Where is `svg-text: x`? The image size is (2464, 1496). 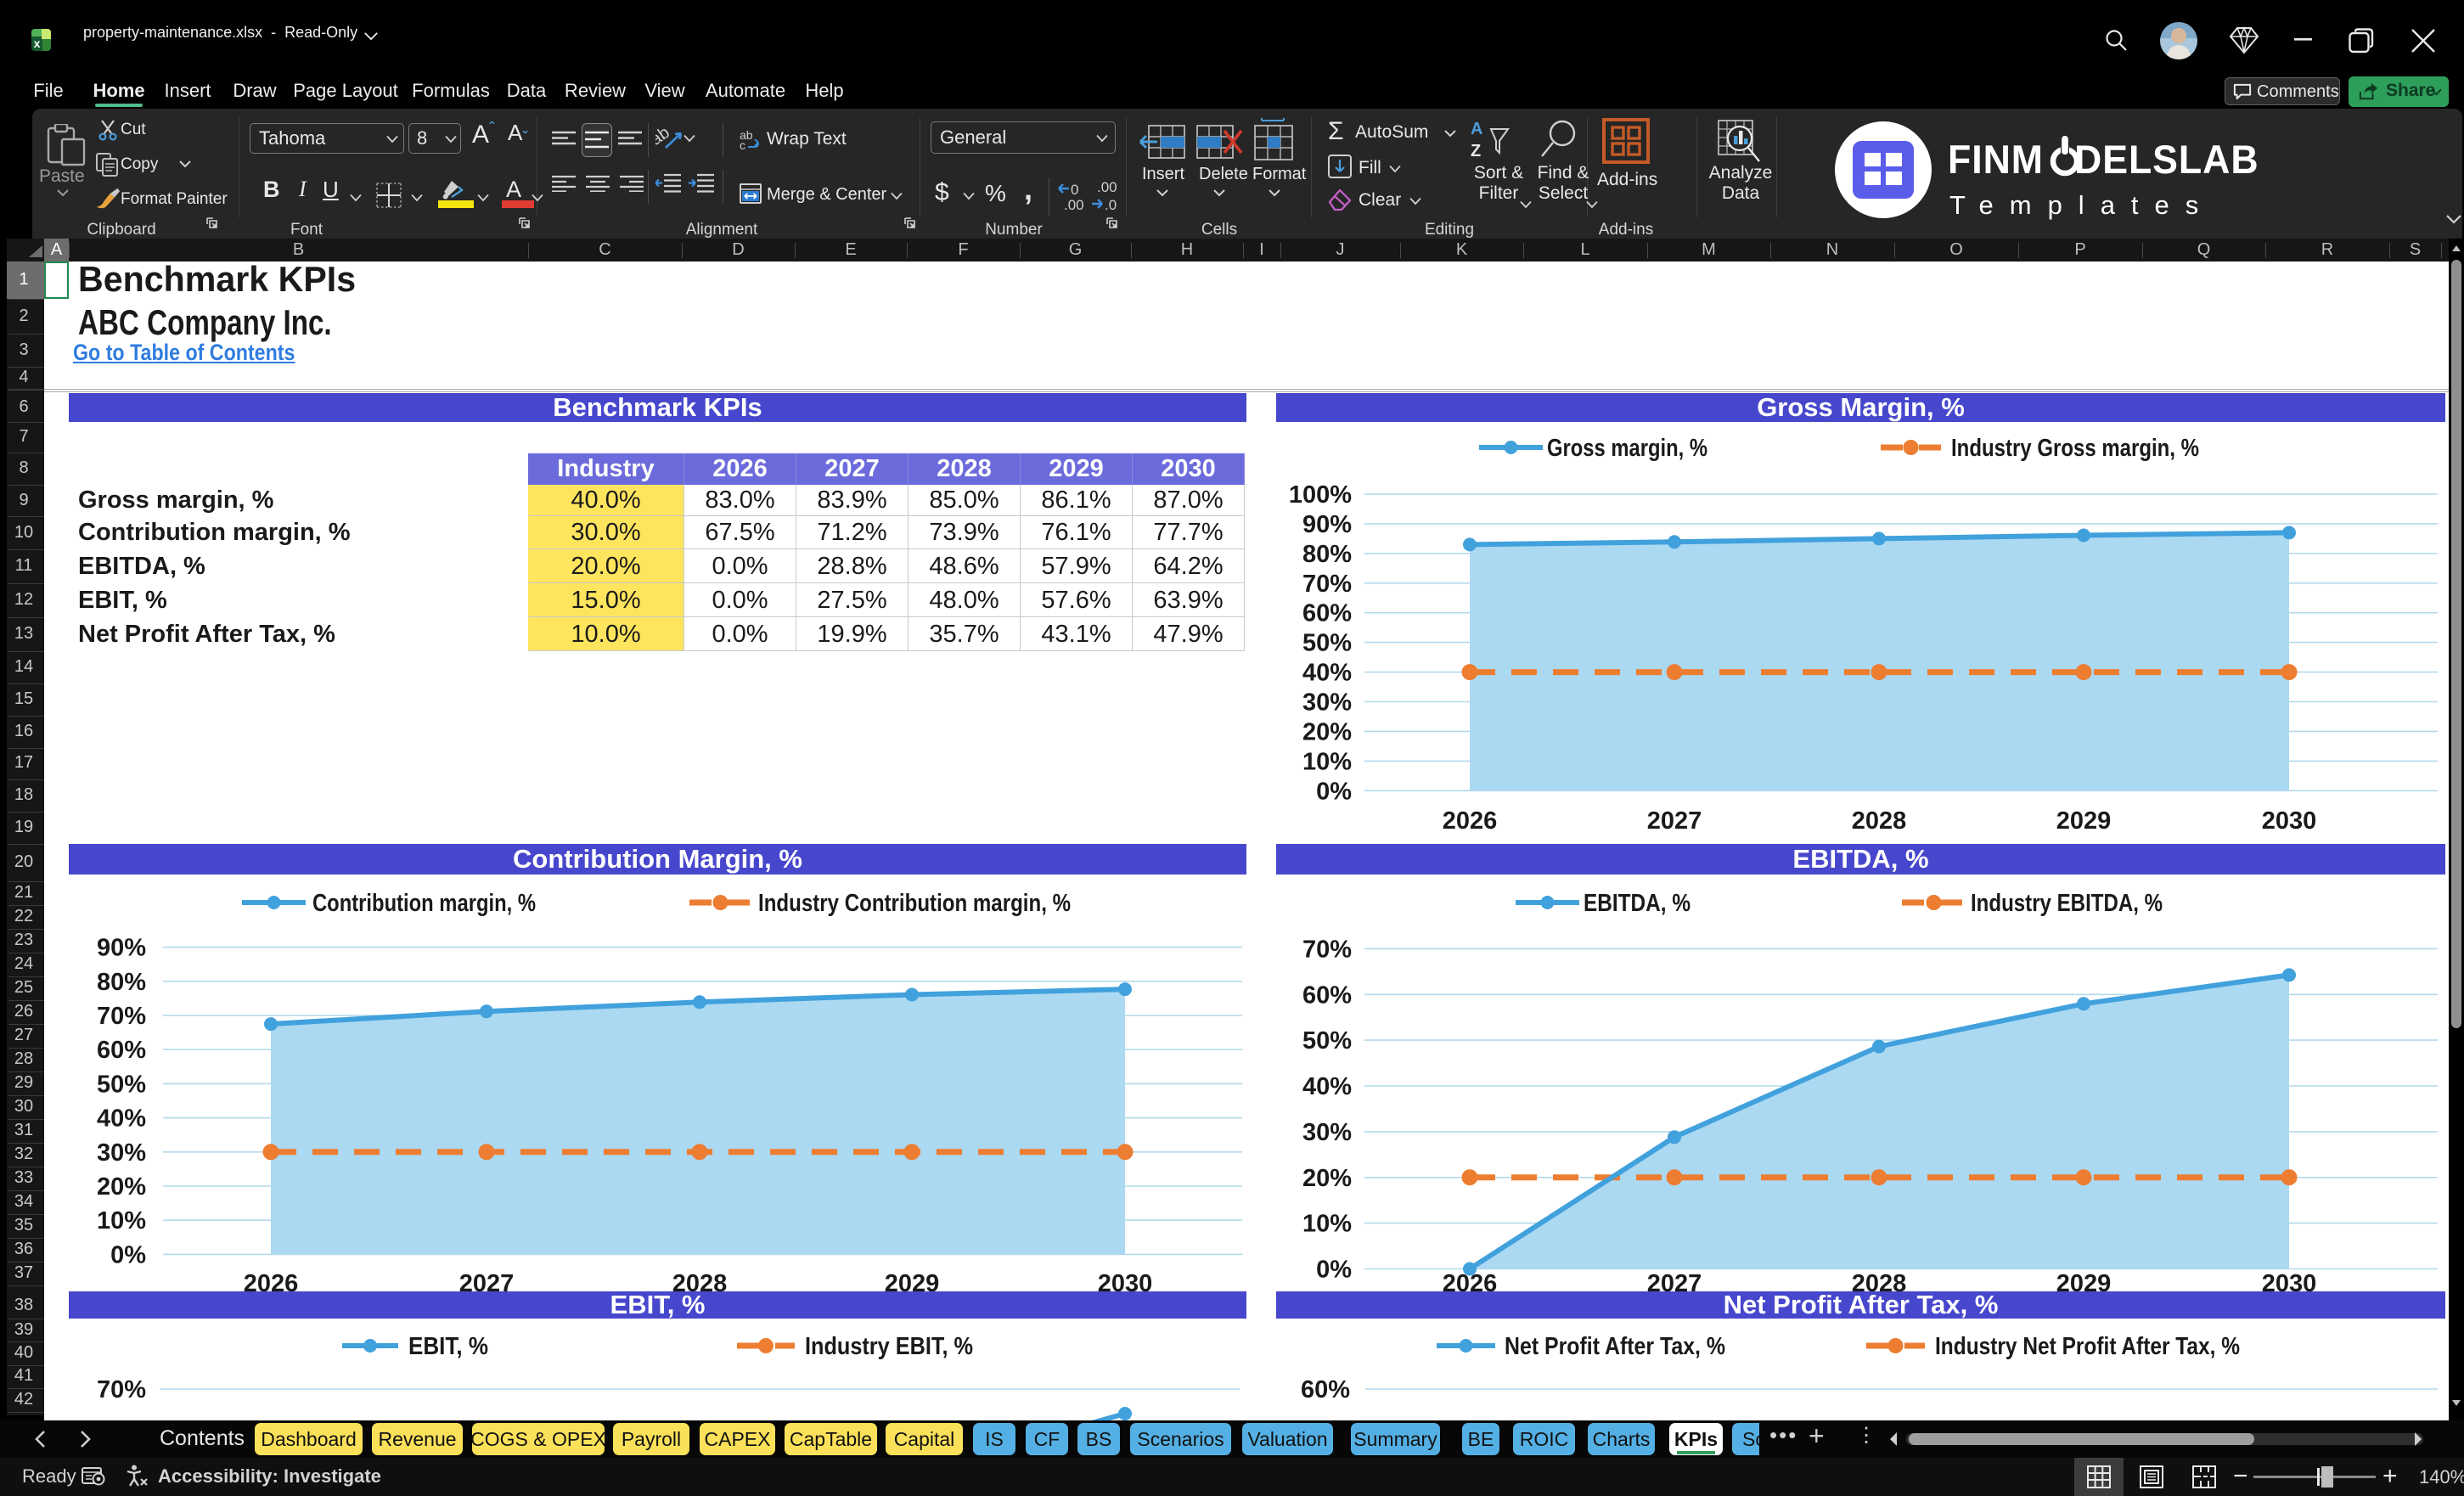
svg-text: x is located at coordinates (37, 43).